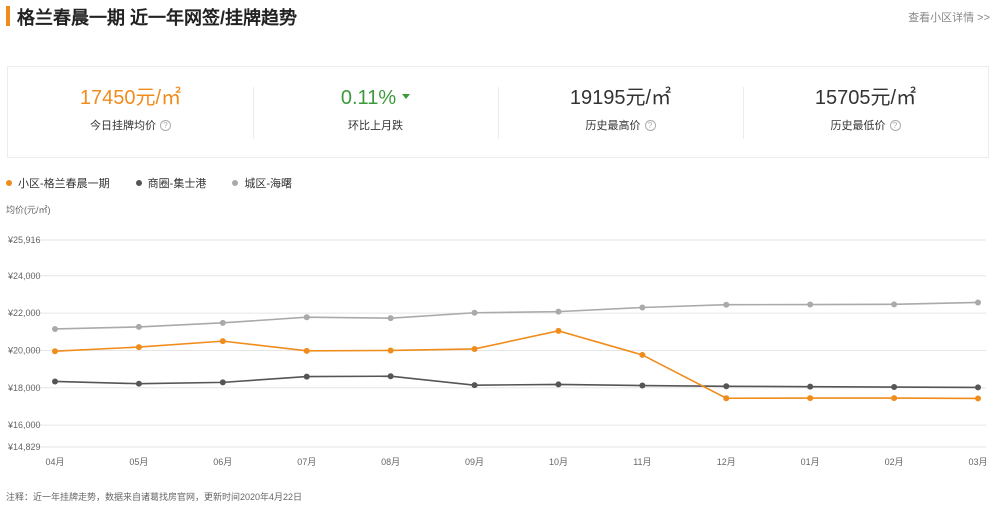 The height and width of the screenshot is (505, 1000). I want to click on stat-label-wrap: 今日挂牌均价?, so click(130, 125).